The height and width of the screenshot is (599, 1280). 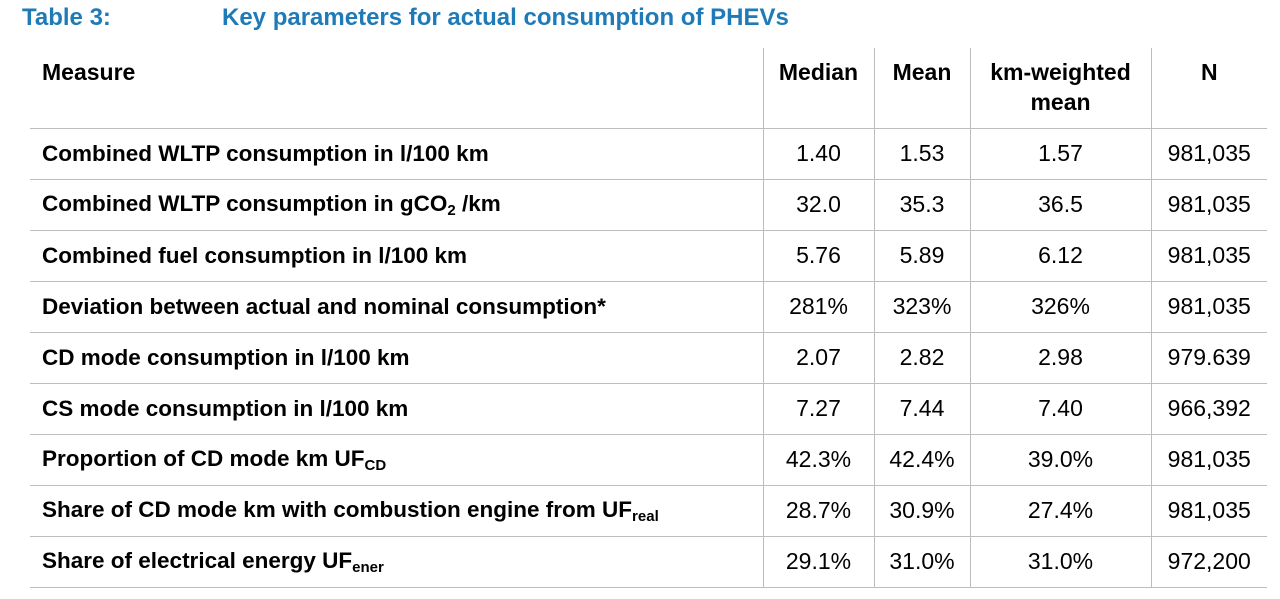 What do you see at coordinates (245, 203) in the screenshot?
I see `measure-label: Combined WLTP consumption in gCO` at bounding box center [245, 203].